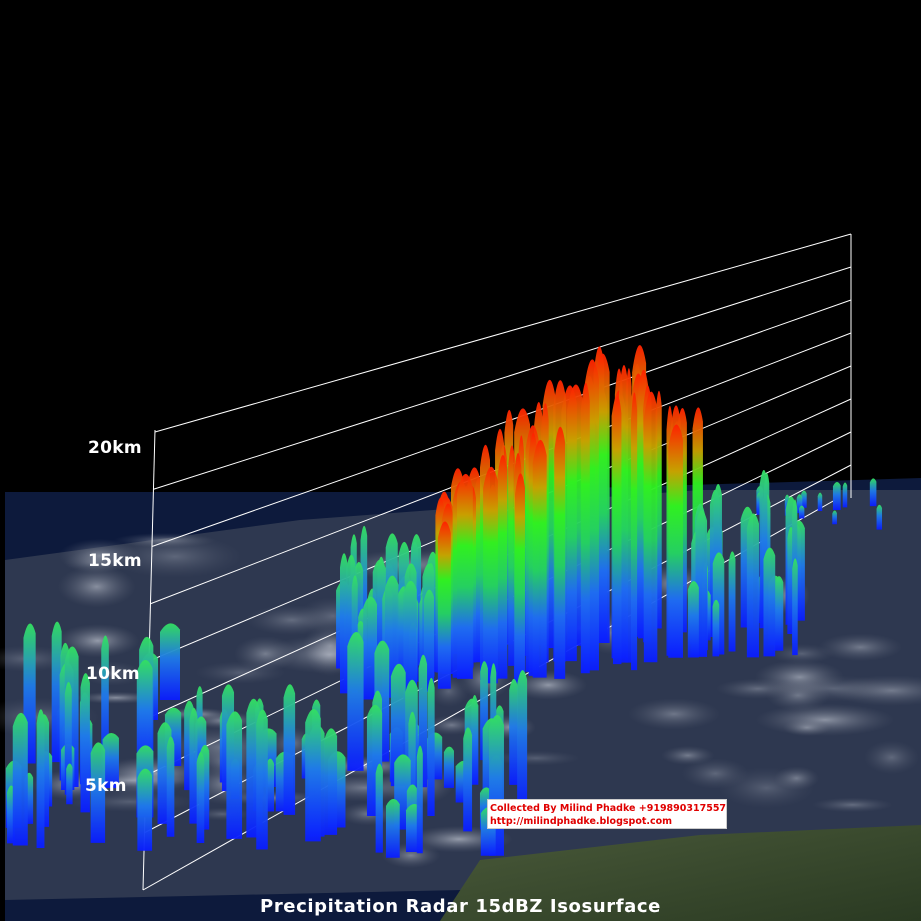  What do you see at coordinates (608, 808) in the screenshot?
I see `credit-line-1: Collected By Milind Phadke +919890317557` at bounding box center [608, 808].